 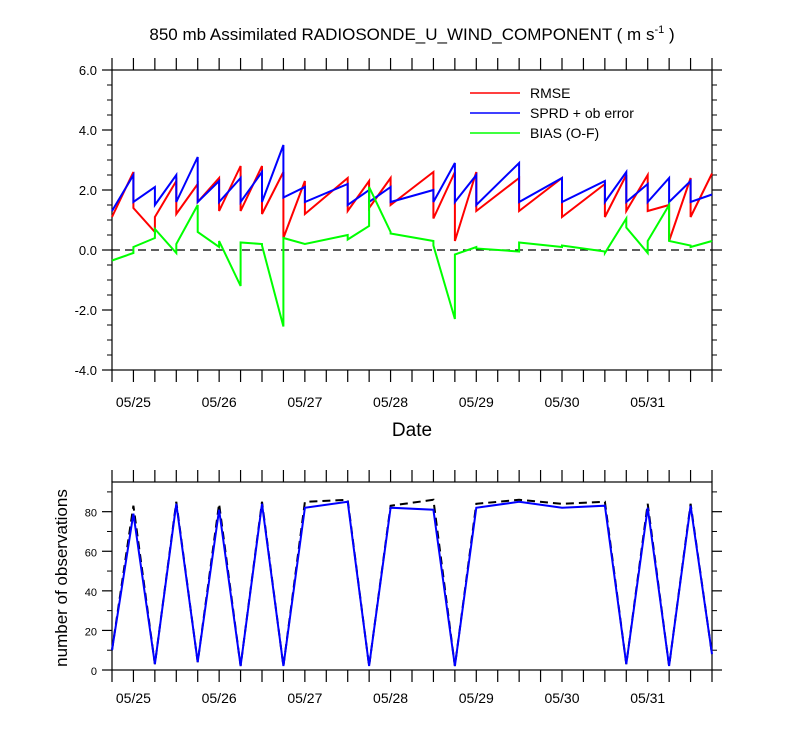 What do you see at coordinates (412, 430) in the screenshot?
I see `x-axis-title: Date` at bounding box center [412, 430].